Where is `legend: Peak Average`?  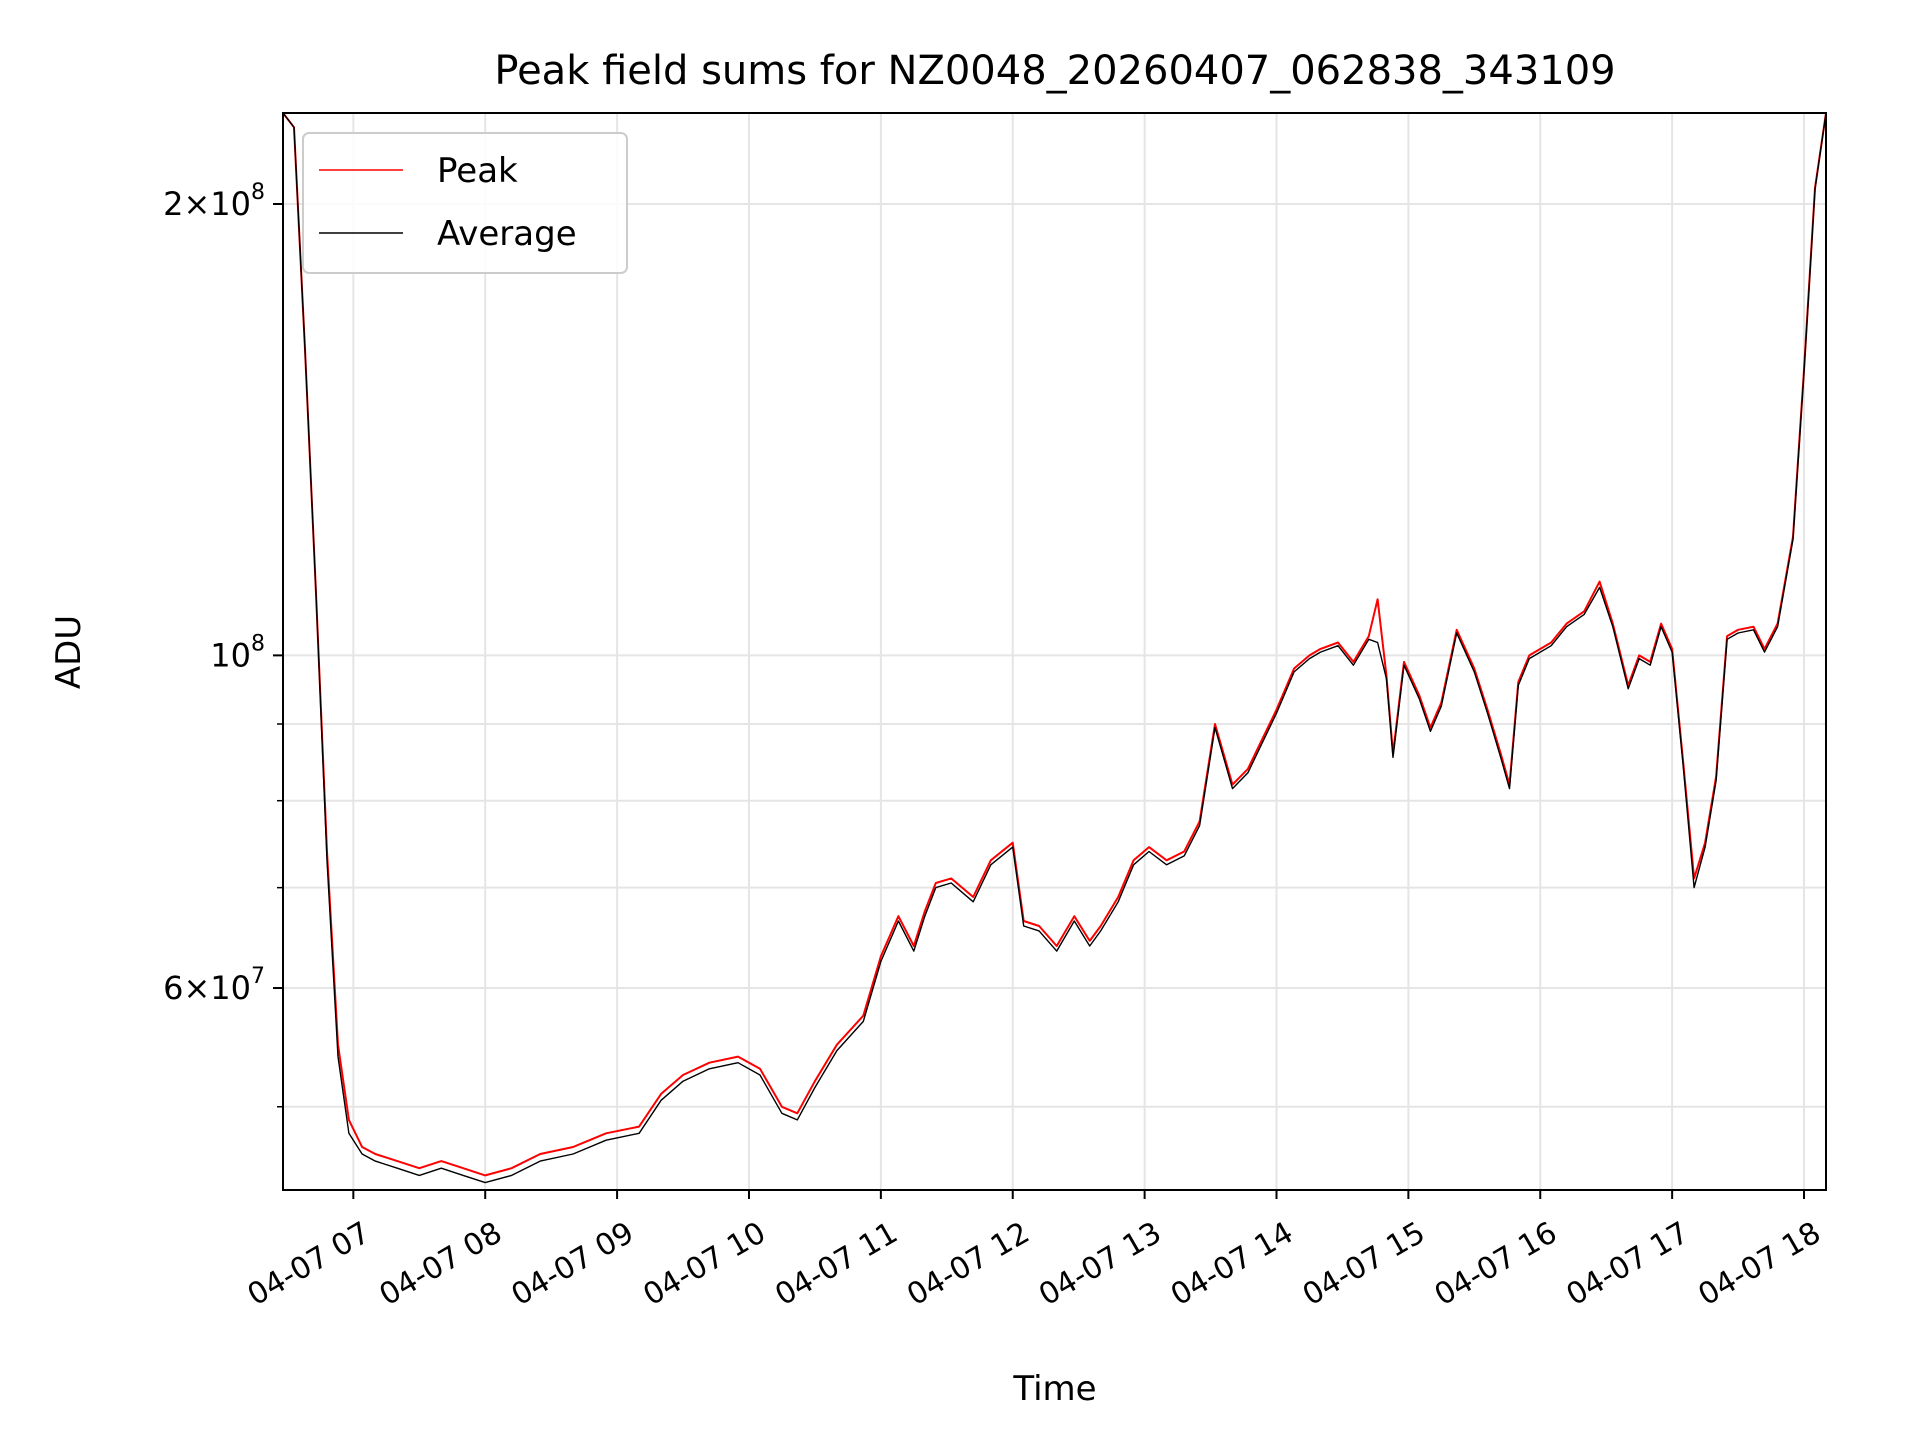 legend: Peak Average is located at coordinates (465, 203).